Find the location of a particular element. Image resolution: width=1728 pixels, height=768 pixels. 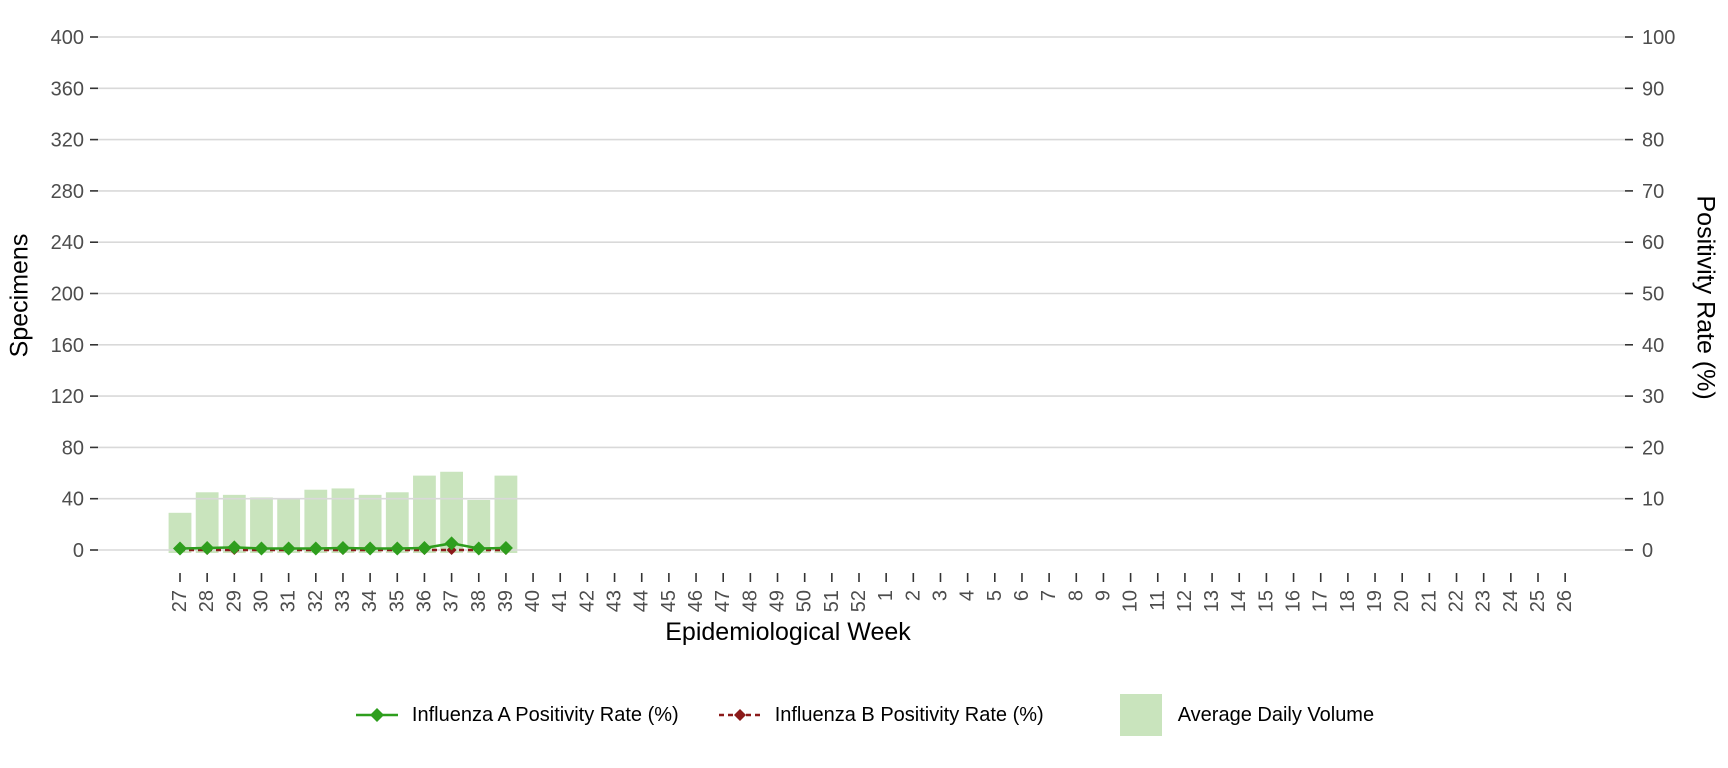

svg-text: 90 is located at coordinates (1653, 89).